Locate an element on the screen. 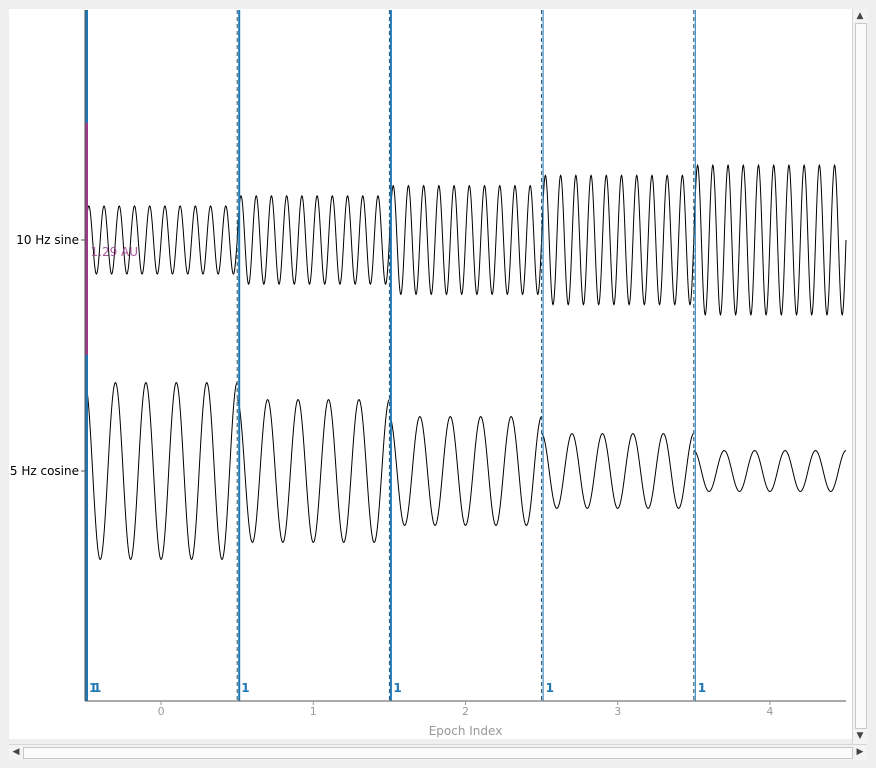 This screenshot has height=768, width=876. x-tick-label: 0 is located at coordinates (161, 711).